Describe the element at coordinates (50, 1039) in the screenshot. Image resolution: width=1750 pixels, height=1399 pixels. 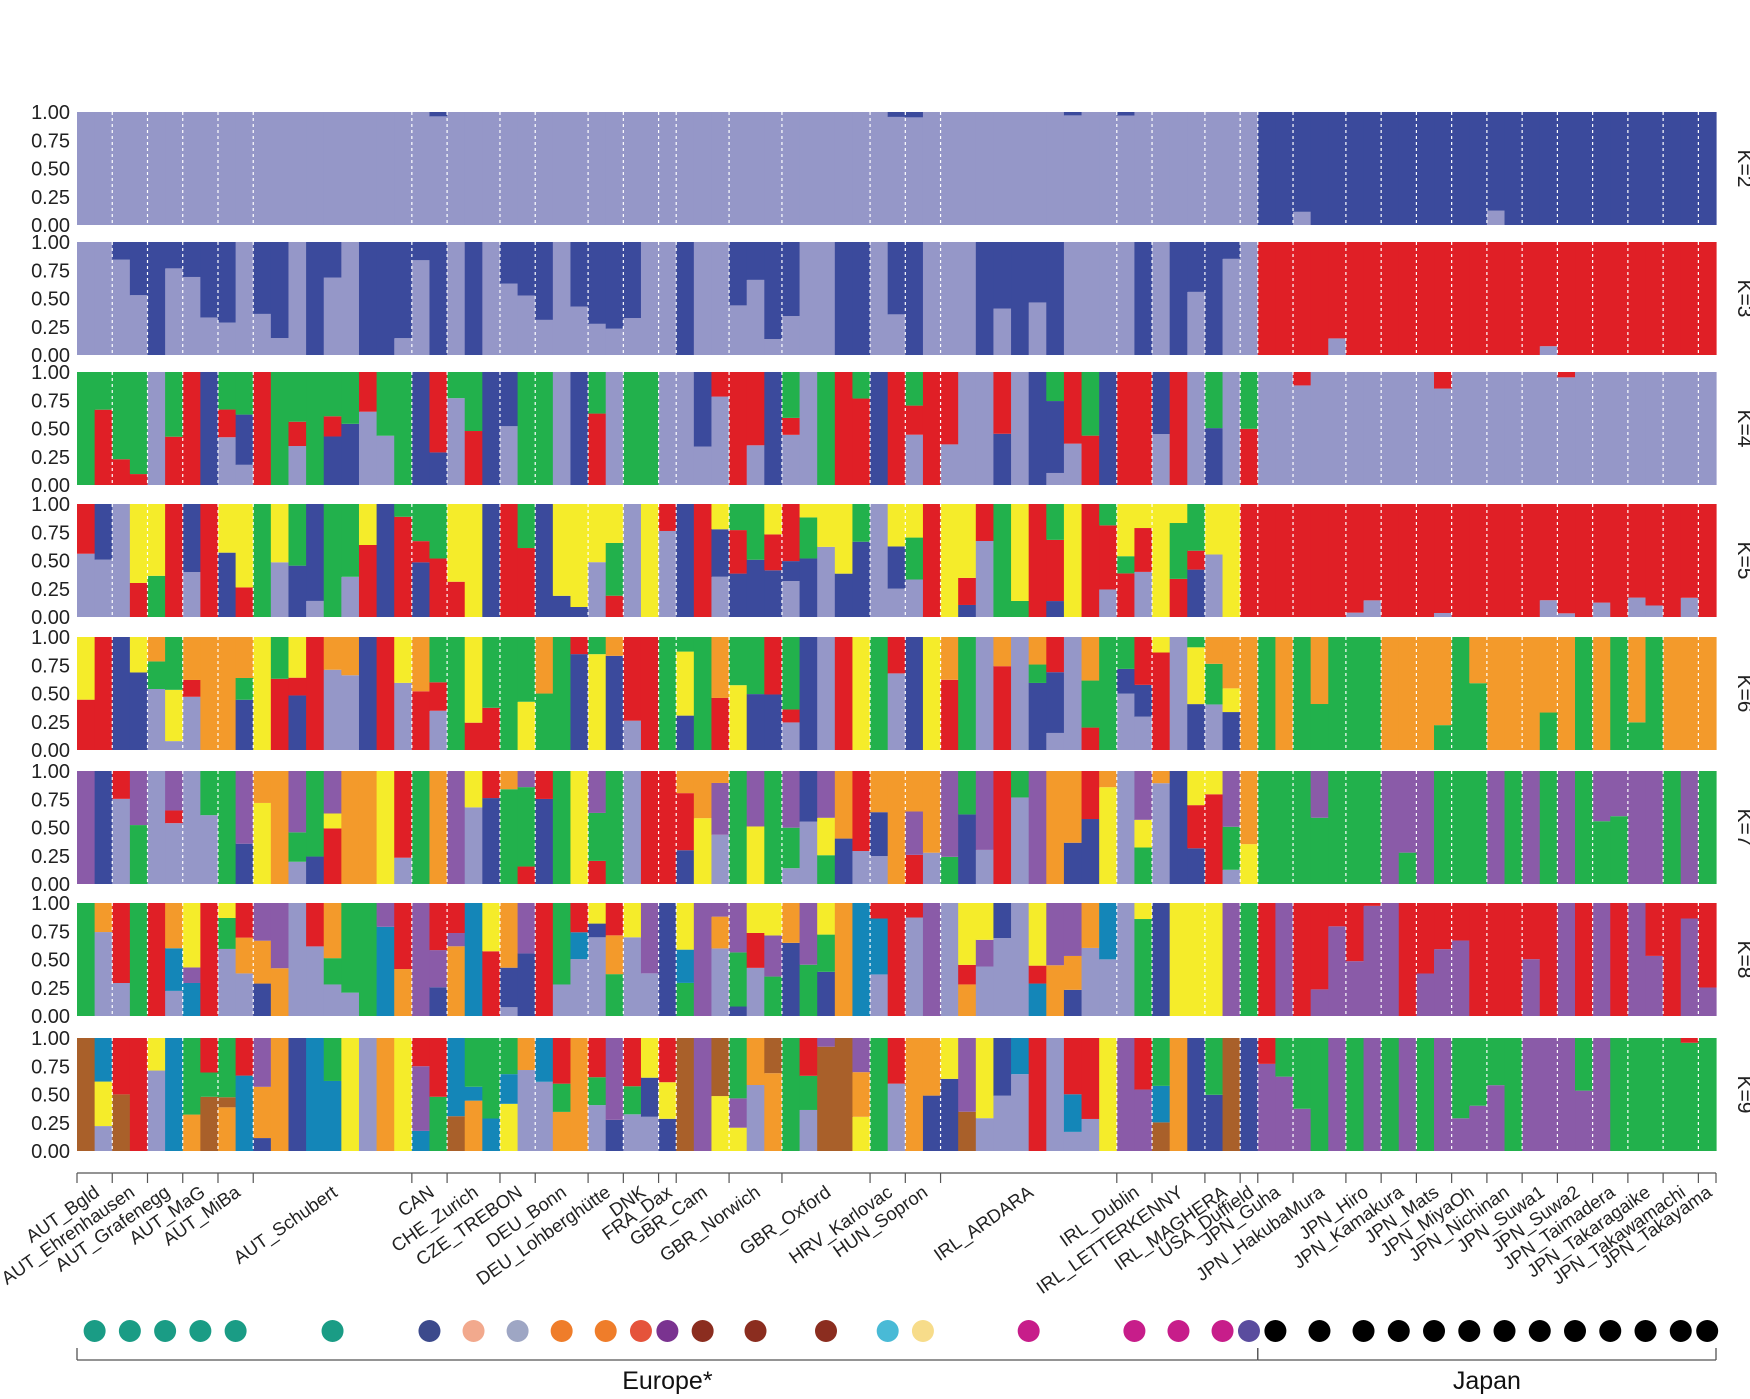
I see `y-tick-label: 1.00` at that location.